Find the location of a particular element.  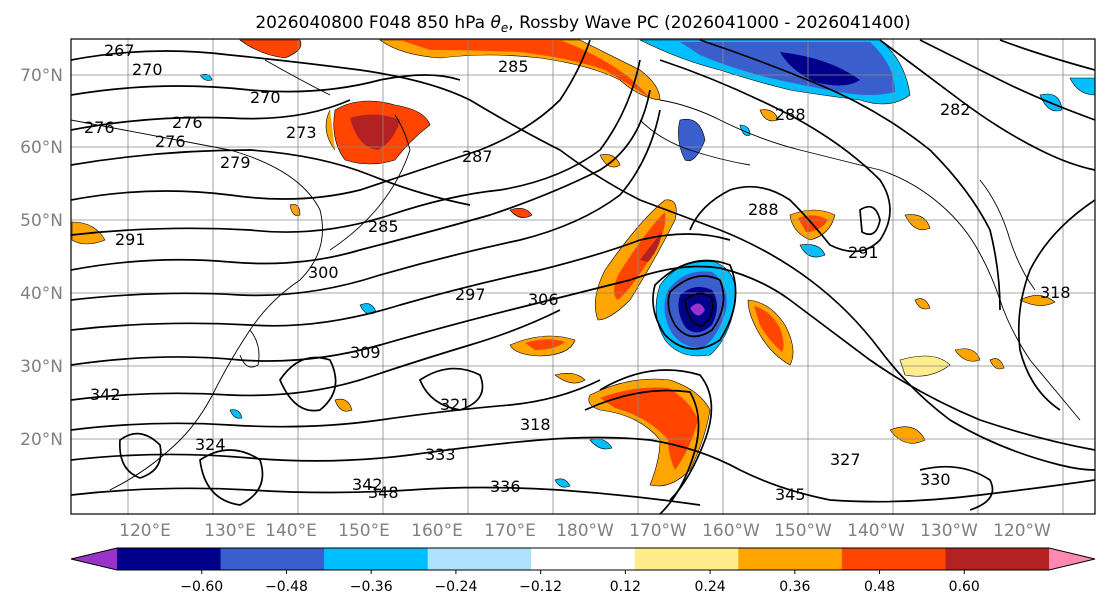

lon-label: 150°W is located at coordinates (803, 531).